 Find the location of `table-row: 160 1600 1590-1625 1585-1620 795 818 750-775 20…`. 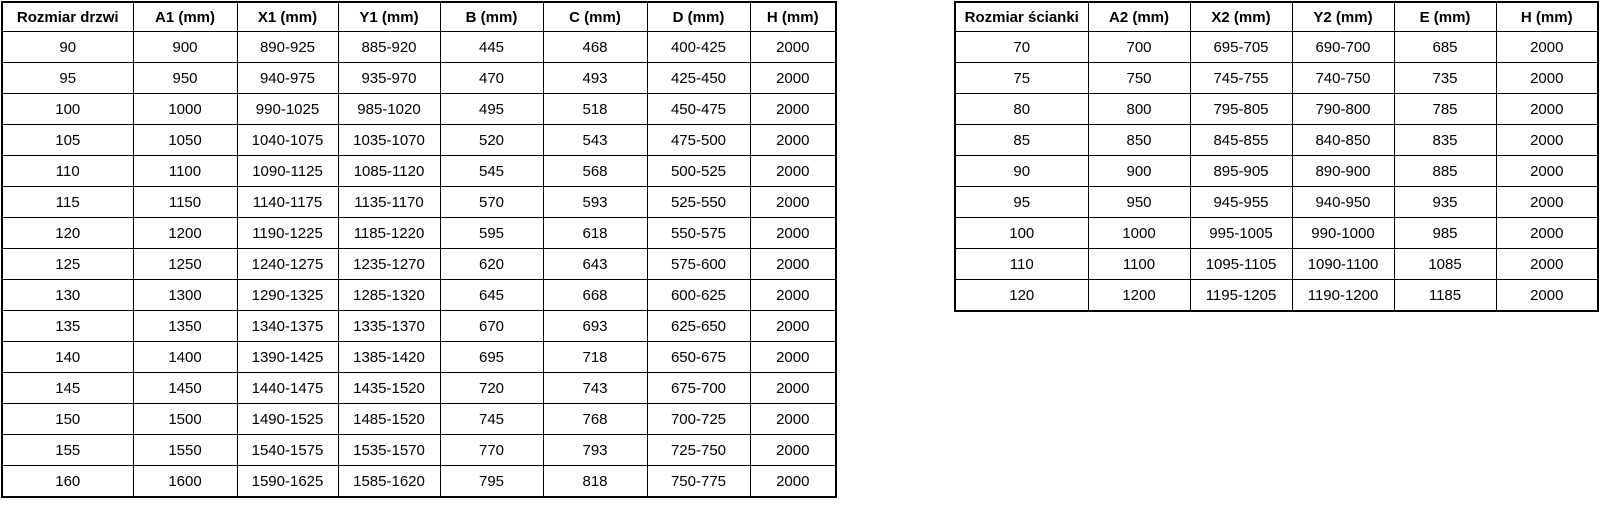

table-row: 160 1600 1590-1625 1585-1620 795 818 750-775 20… is located at coordinates (419, 481).